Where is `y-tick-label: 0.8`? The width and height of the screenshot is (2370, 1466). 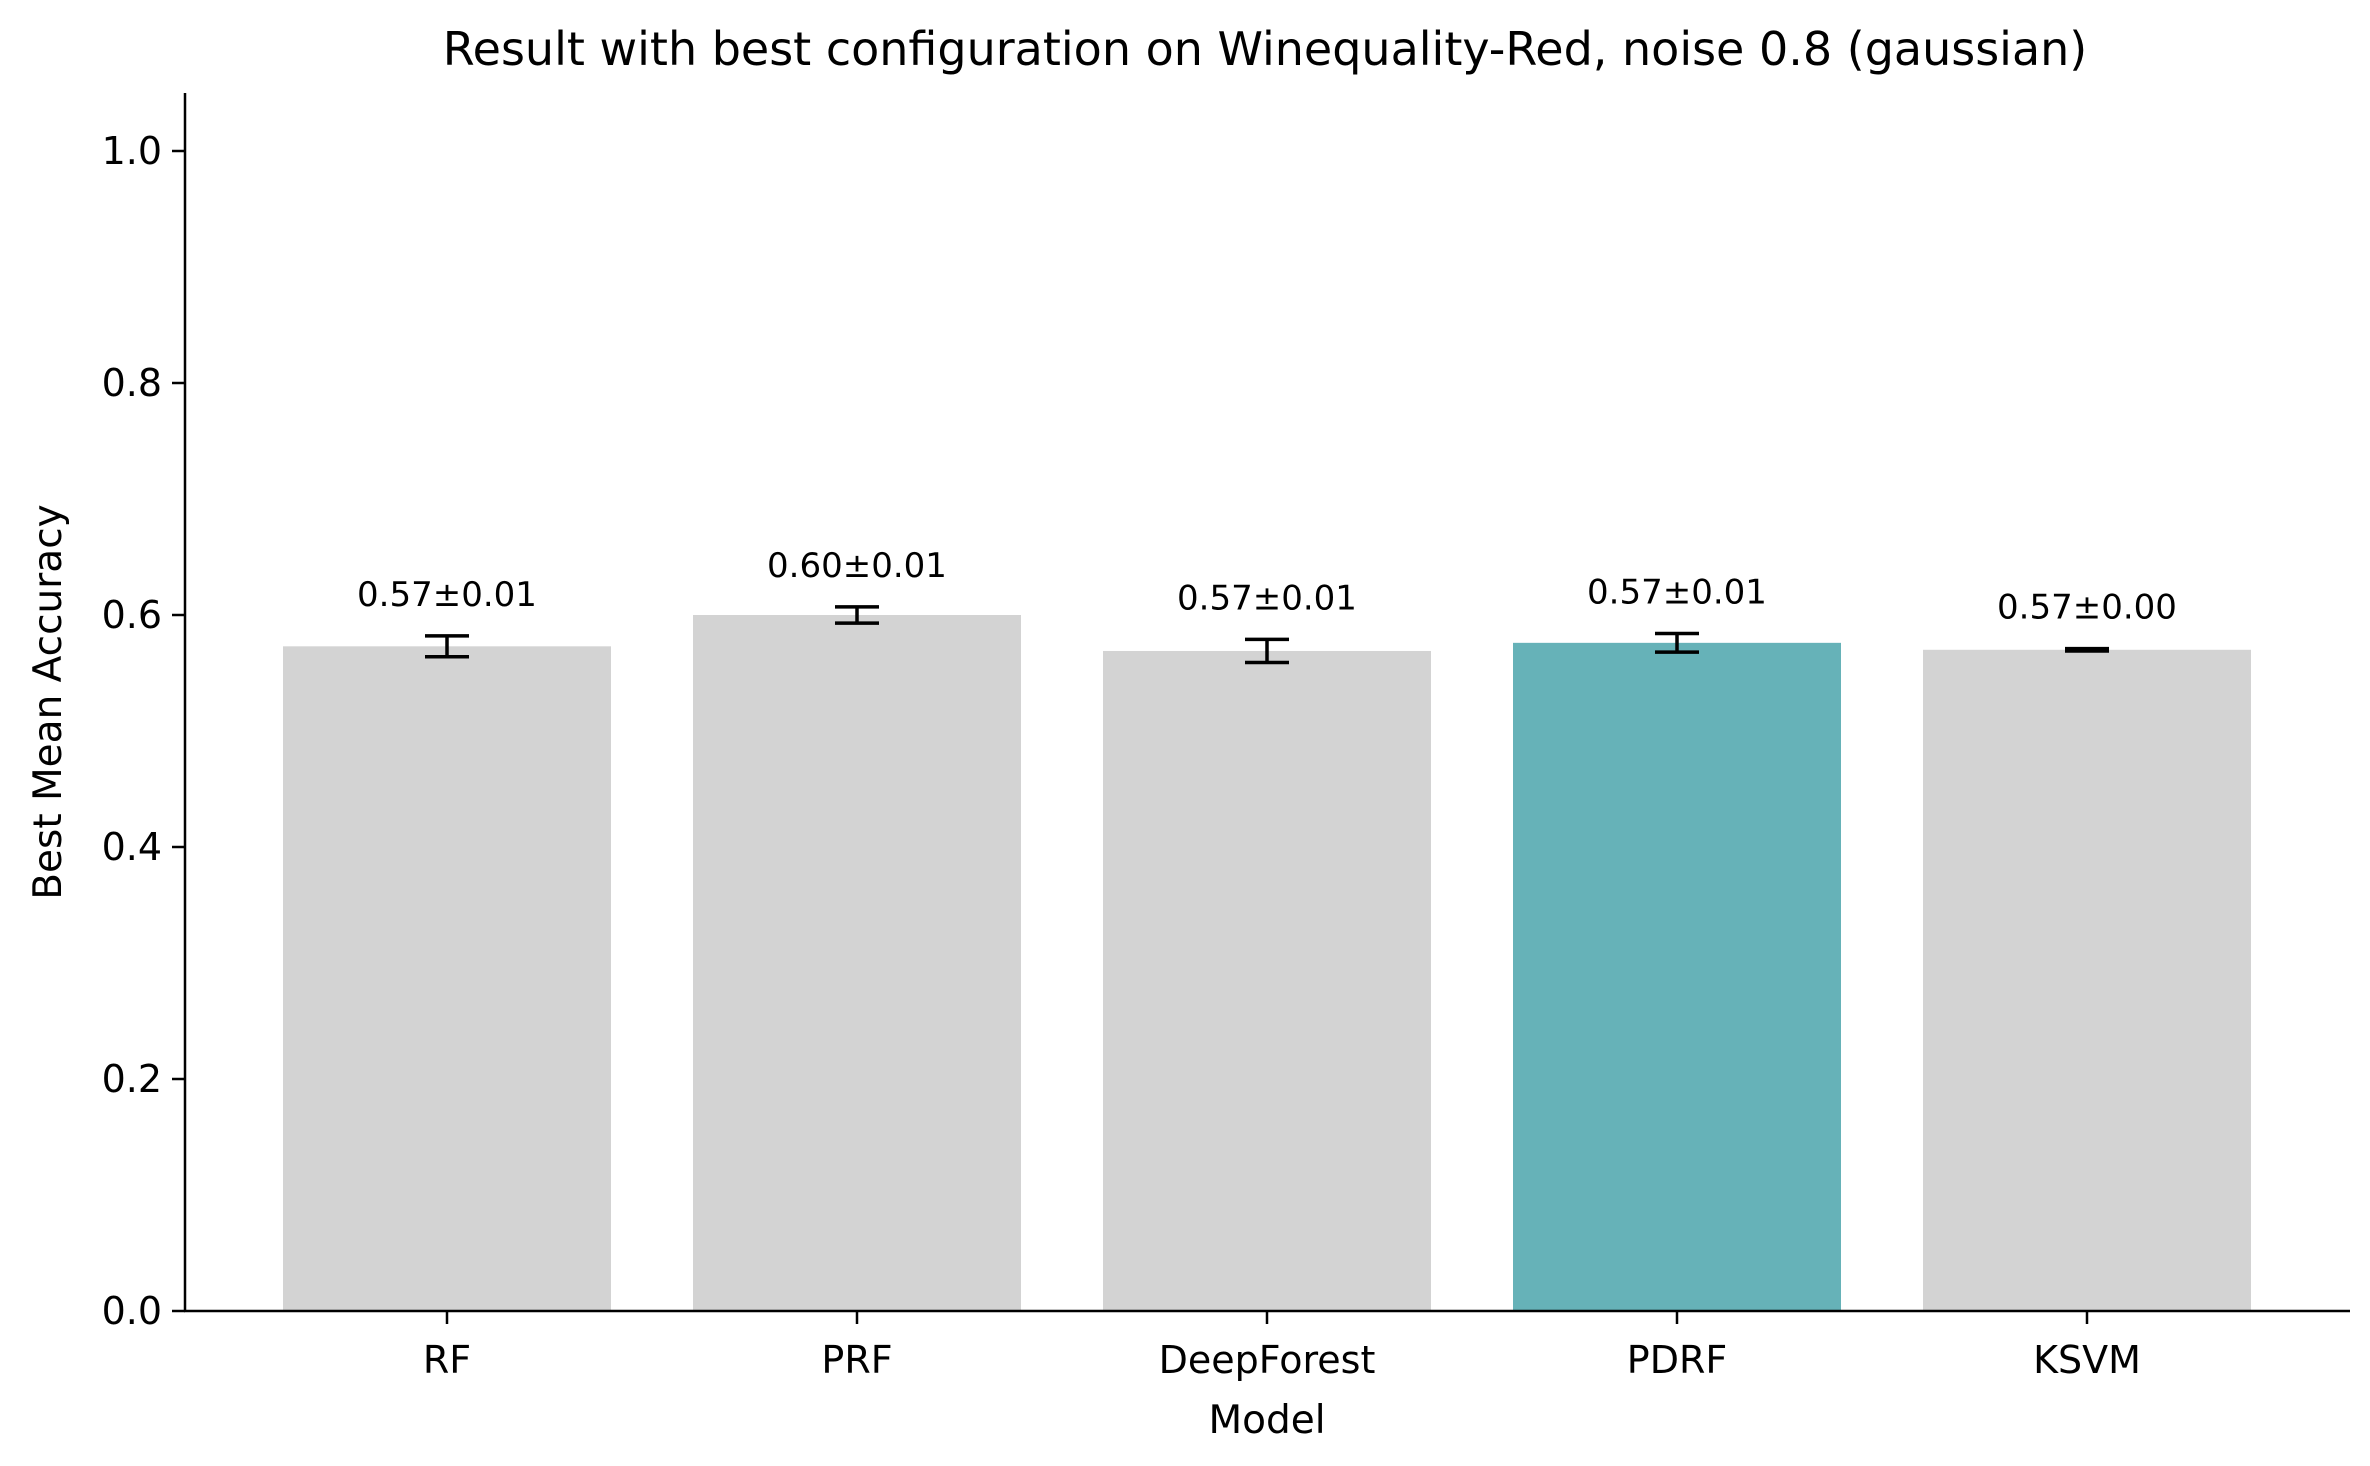
y-tick-label: 0.8 is located at coordinates (132, 383).